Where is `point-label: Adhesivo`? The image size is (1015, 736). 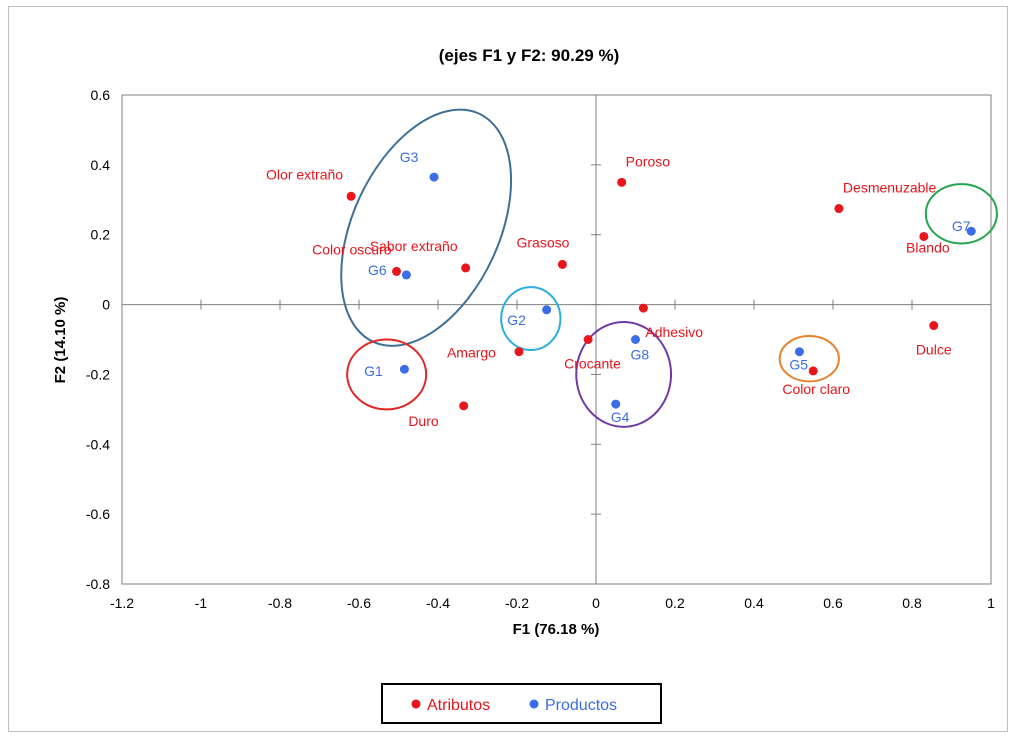
point-label: Adhesivo is located at coordinates (674, 332).